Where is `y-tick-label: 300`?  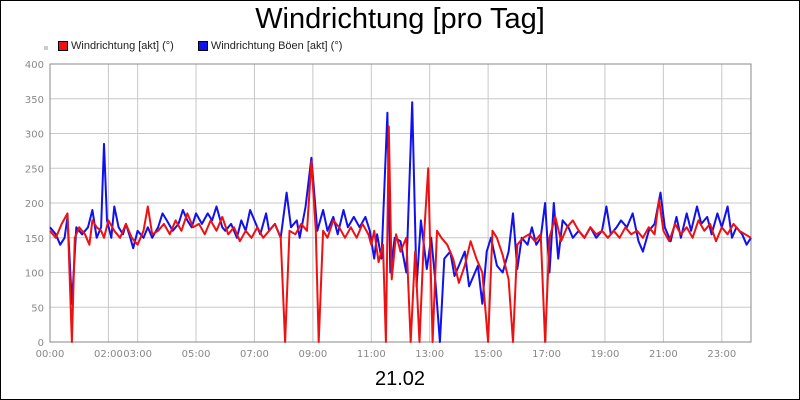
y-tick-label: 300 is located at coordinates (34, 135).